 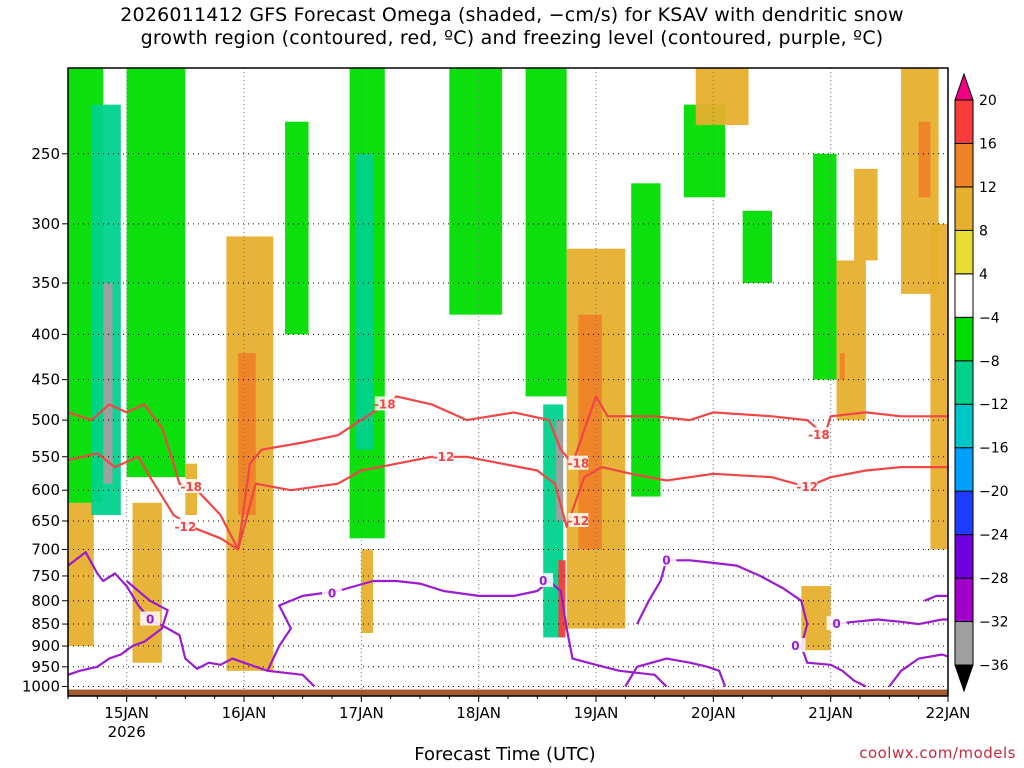 I want to click on y-tick-label: 500, so click(x=45, y=420).